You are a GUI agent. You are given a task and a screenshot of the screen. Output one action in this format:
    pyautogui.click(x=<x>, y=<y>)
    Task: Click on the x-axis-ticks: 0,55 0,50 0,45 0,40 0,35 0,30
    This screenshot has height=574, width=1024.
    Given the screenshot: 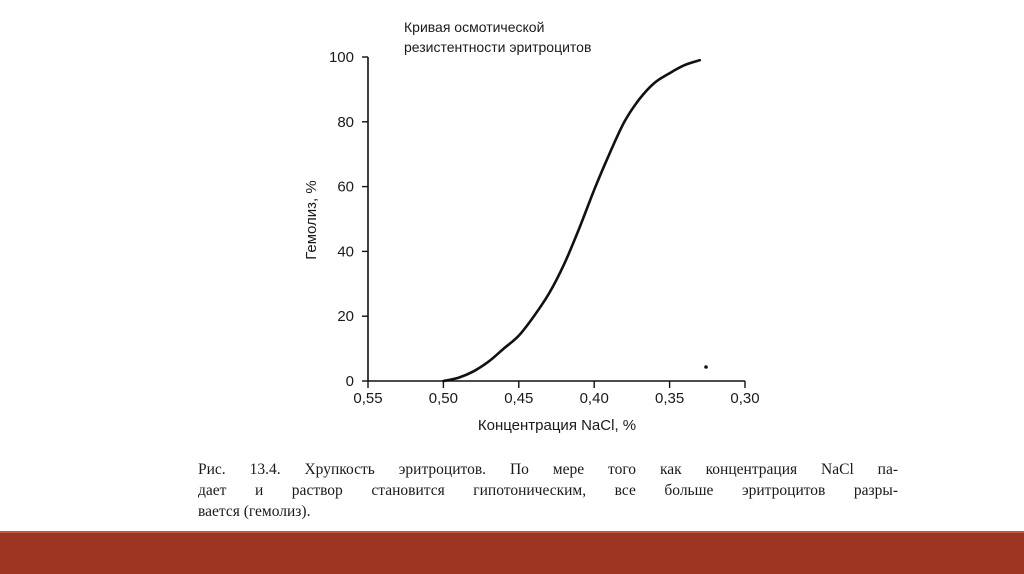 What is the action you would take?
    pyautogui.click(x=556, y=394)
    